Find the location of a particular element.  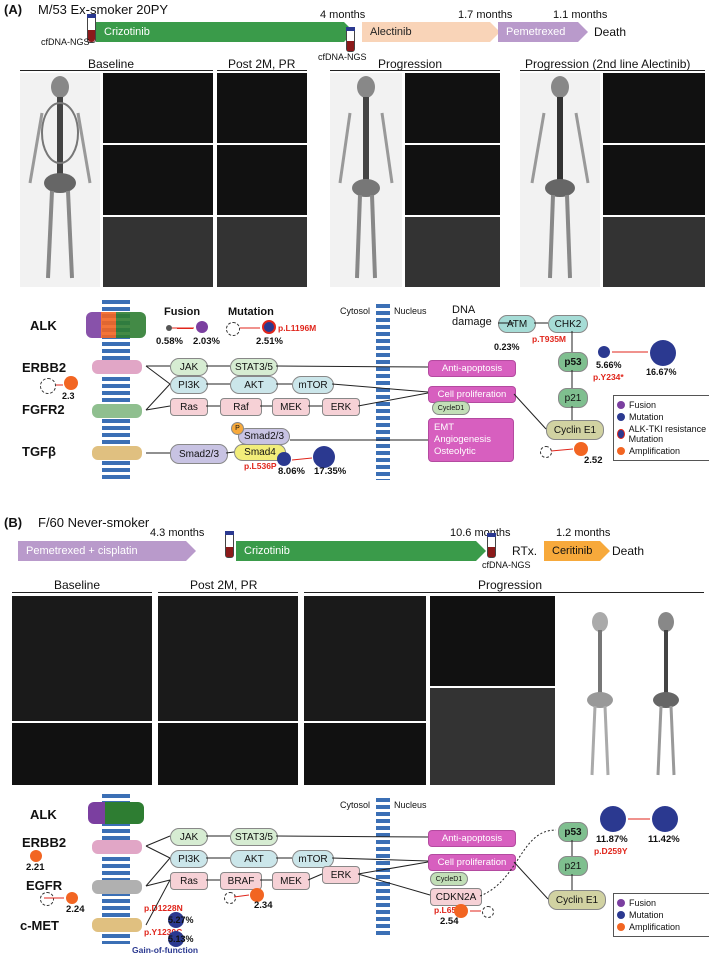

p53-from: 5.66% is located at coordinates (609, 365).